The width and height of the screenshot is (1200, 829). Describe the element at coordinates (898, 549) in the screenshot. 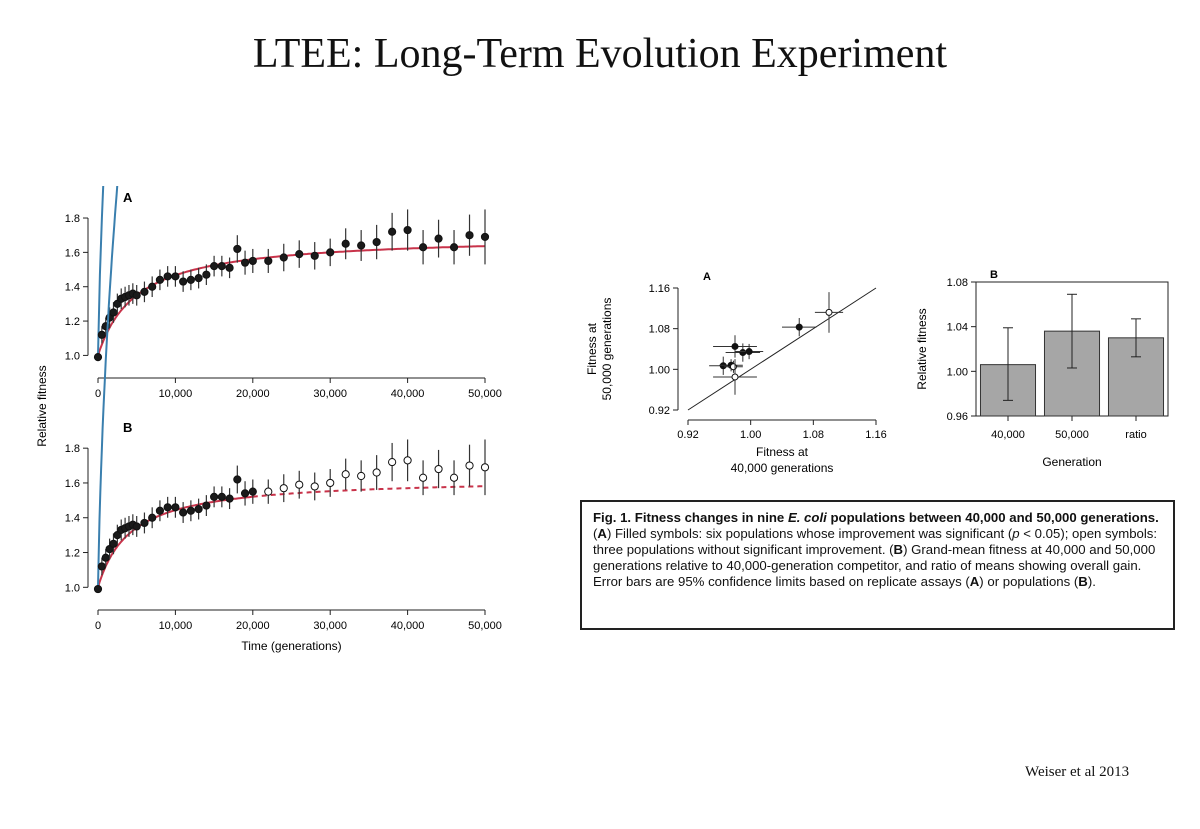

I see `caption-part-b-label: B` at that location.